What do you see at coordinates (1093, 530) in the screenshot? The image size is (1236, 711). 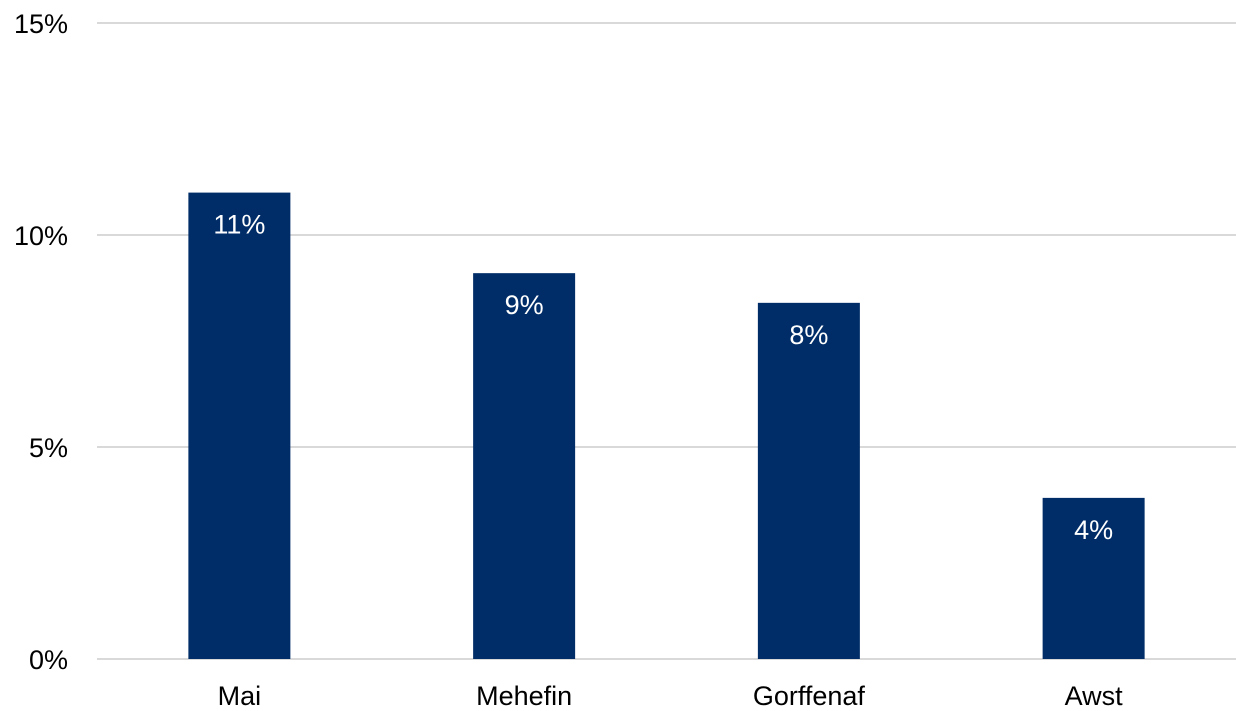 I see `bar-data-label: 4%` at bounding box center [1093, 530].